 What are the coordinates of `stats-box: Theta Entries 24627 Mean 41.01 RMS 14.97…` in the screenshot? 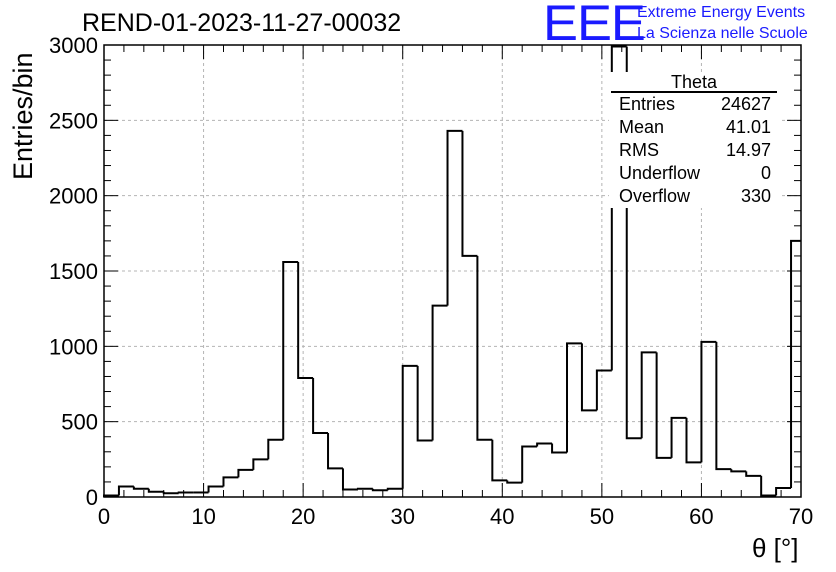 It's located at (694, 140).